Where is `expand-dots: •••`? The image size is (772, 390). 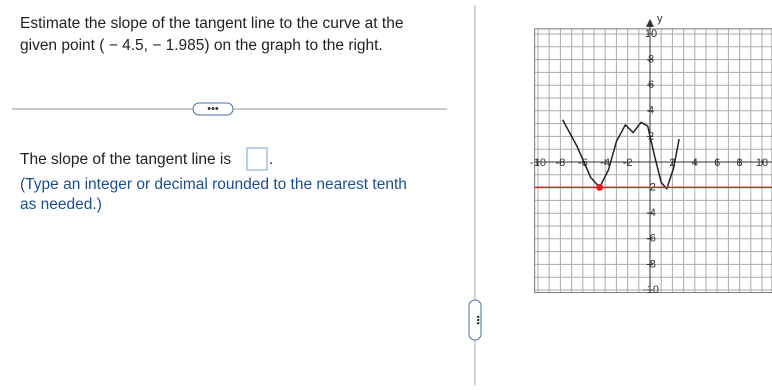 expand-dots: ••• is located at coordinates (213, 109).